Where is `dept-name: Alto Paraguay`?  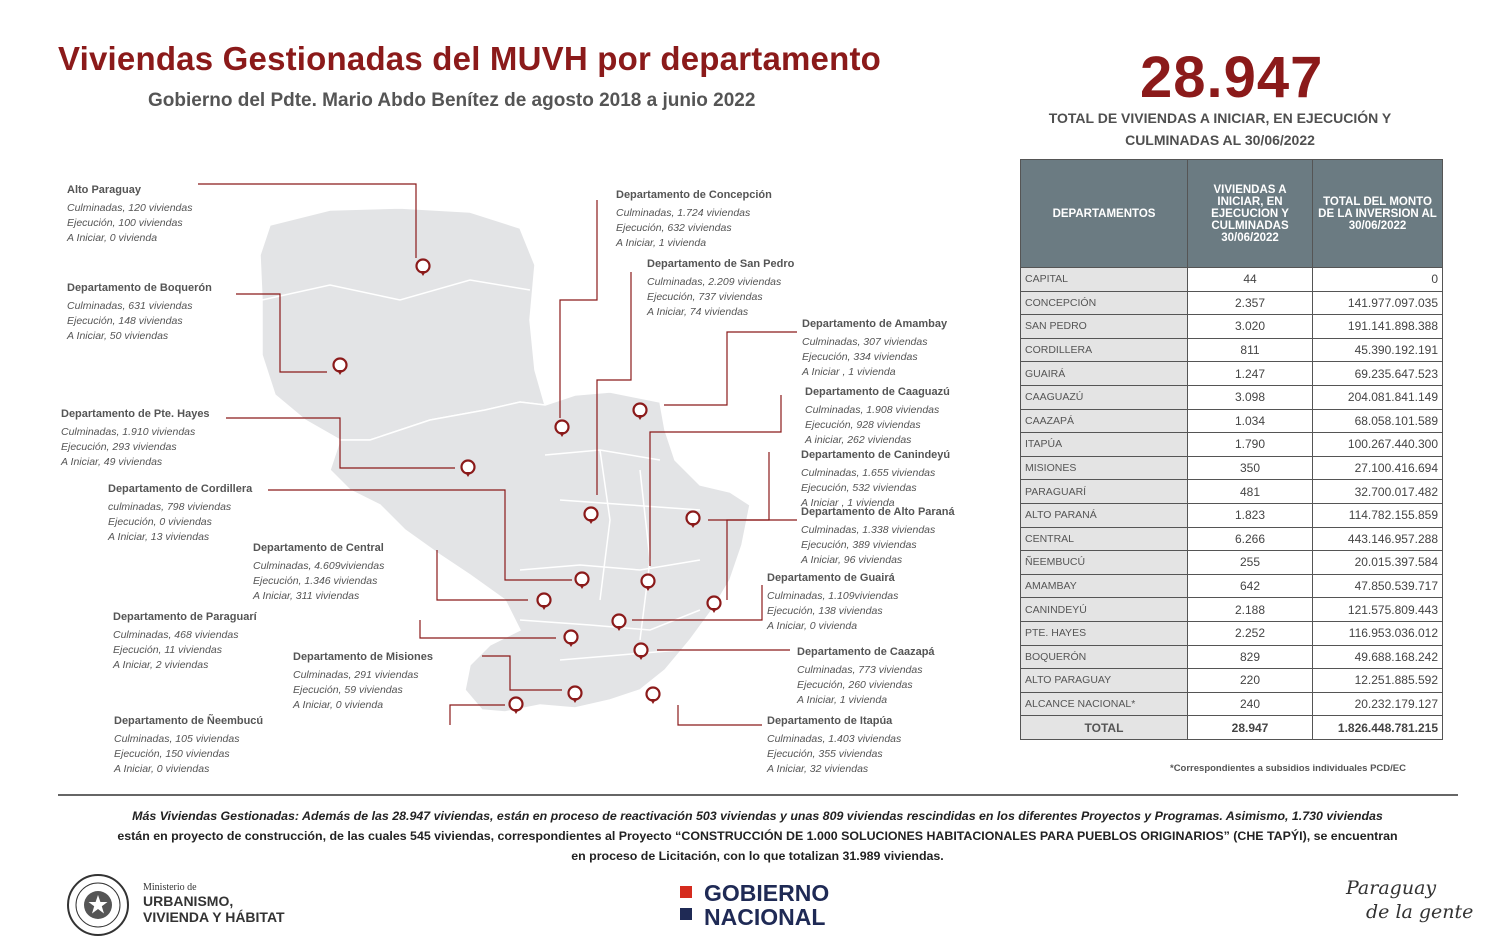 dept-name: Alto Paraguay is located at coordinates (104, 190).